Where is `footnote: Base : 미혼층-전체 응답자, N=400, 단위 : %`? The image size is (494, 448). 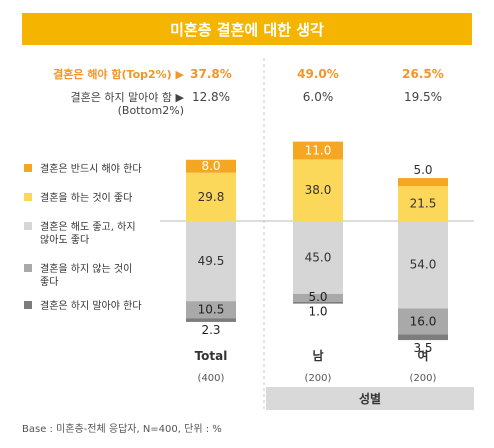 footnote: Base : 미혼층-전체 응답자, N=400, 단위 : % is located at coordinates (122, 429).